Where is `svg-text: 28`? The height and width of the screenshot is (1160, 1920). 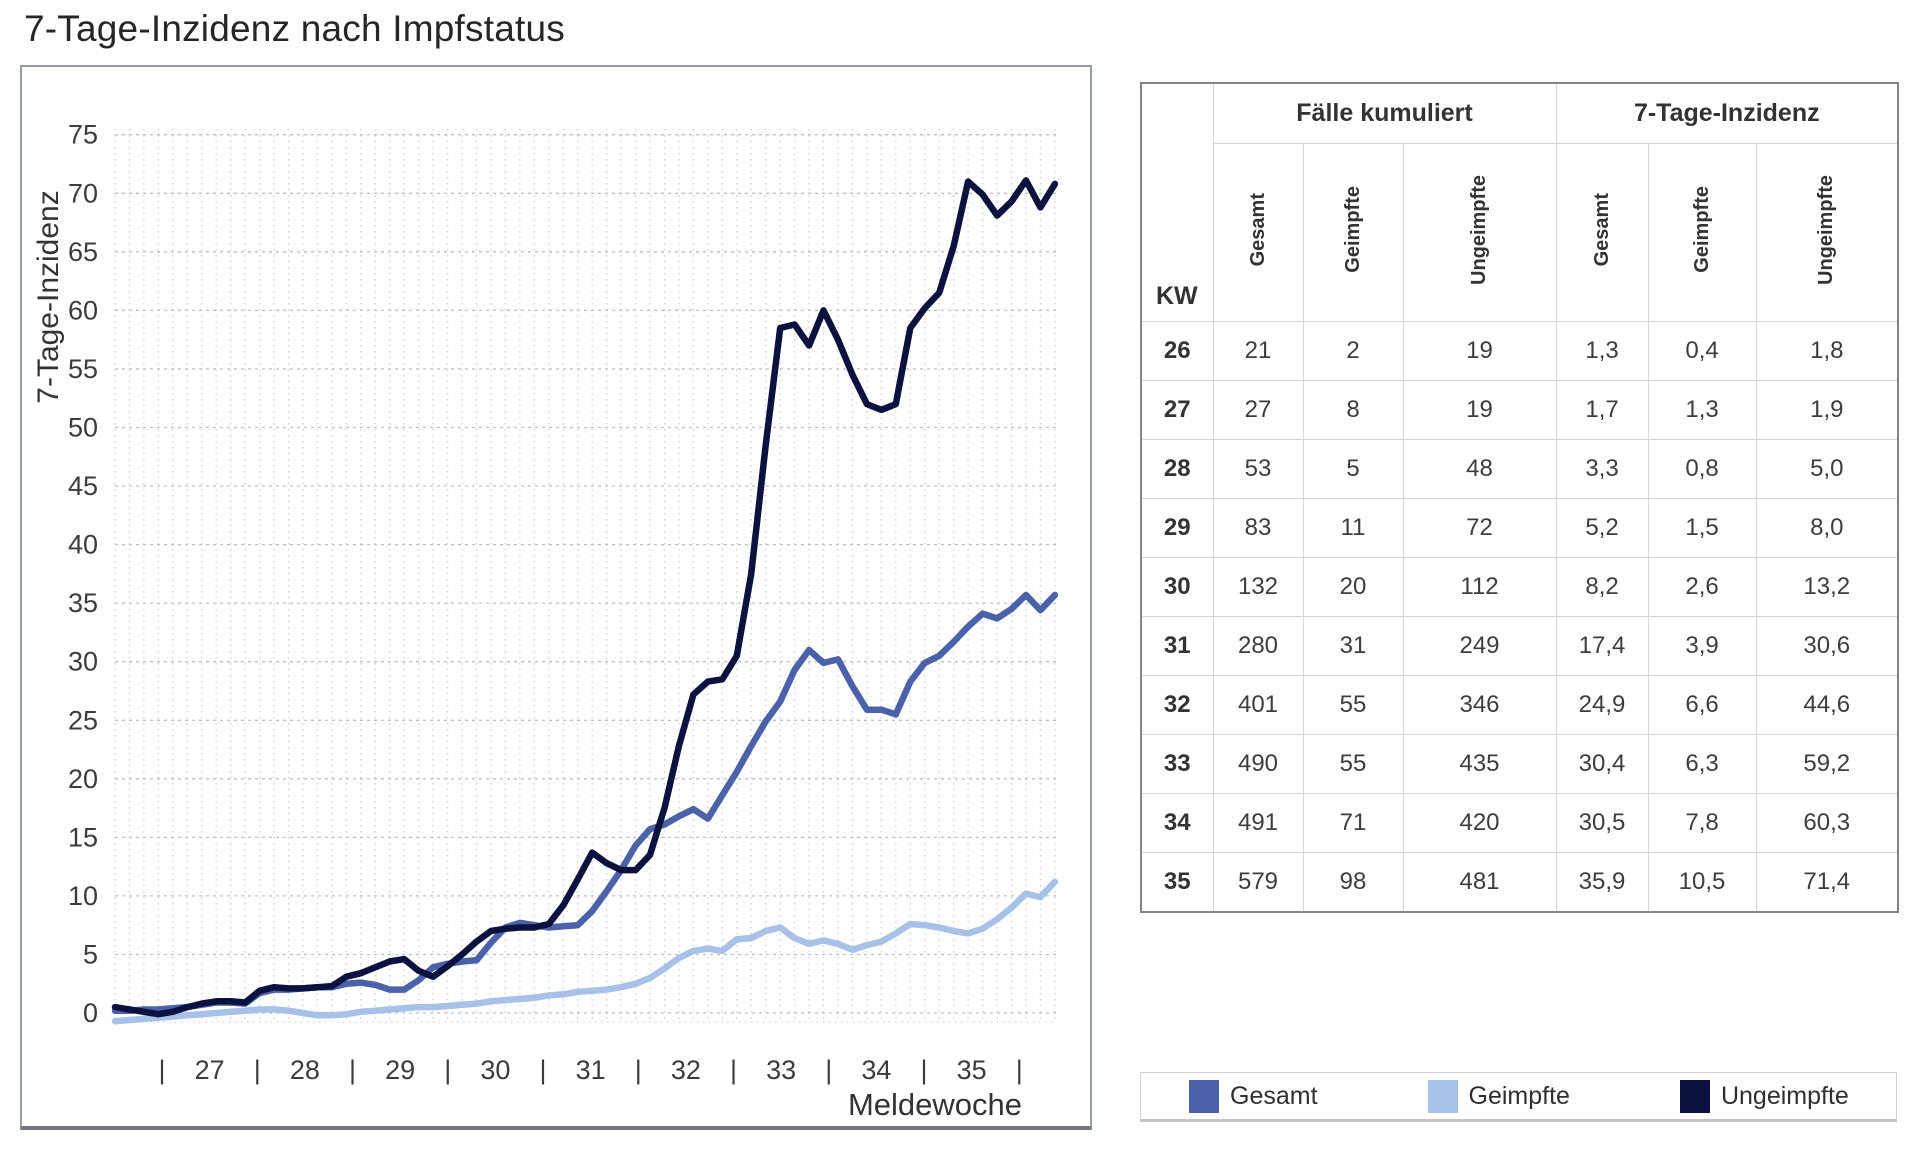 svg-text: 28 is located at coordinates (305, 1070).